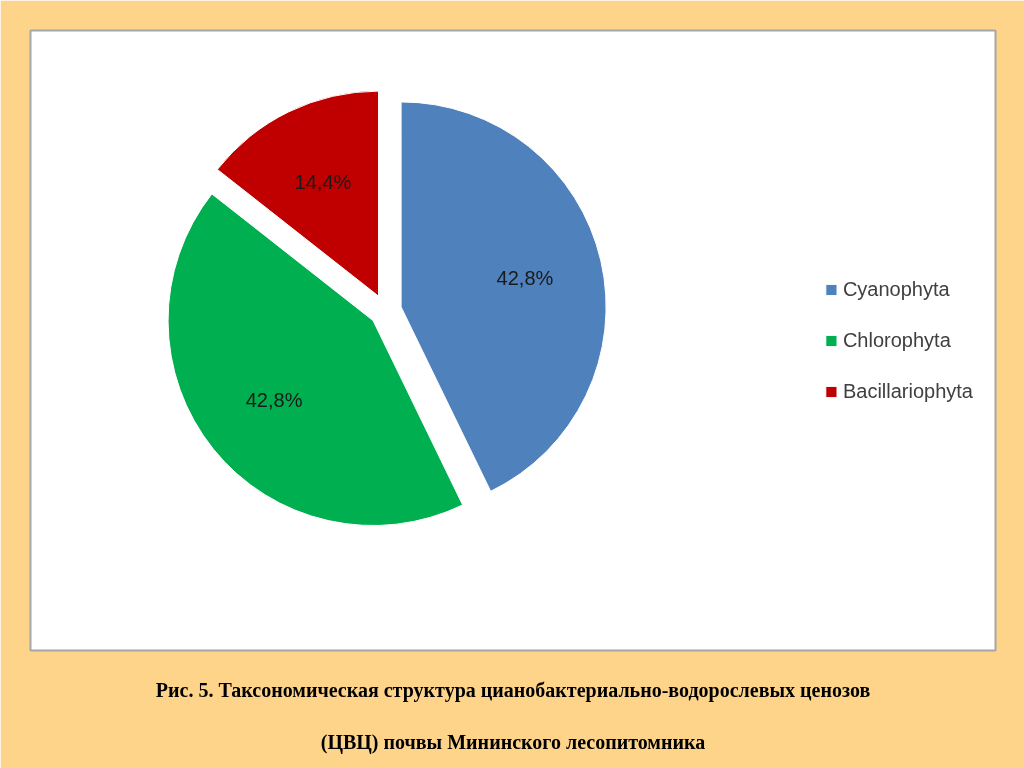 This screenshot has width=1024, height=768. What do you see at coordinates (896, 340) in the screenshot?
I see `legend-label: Chlorophyta` at bounding box center [896, 340].